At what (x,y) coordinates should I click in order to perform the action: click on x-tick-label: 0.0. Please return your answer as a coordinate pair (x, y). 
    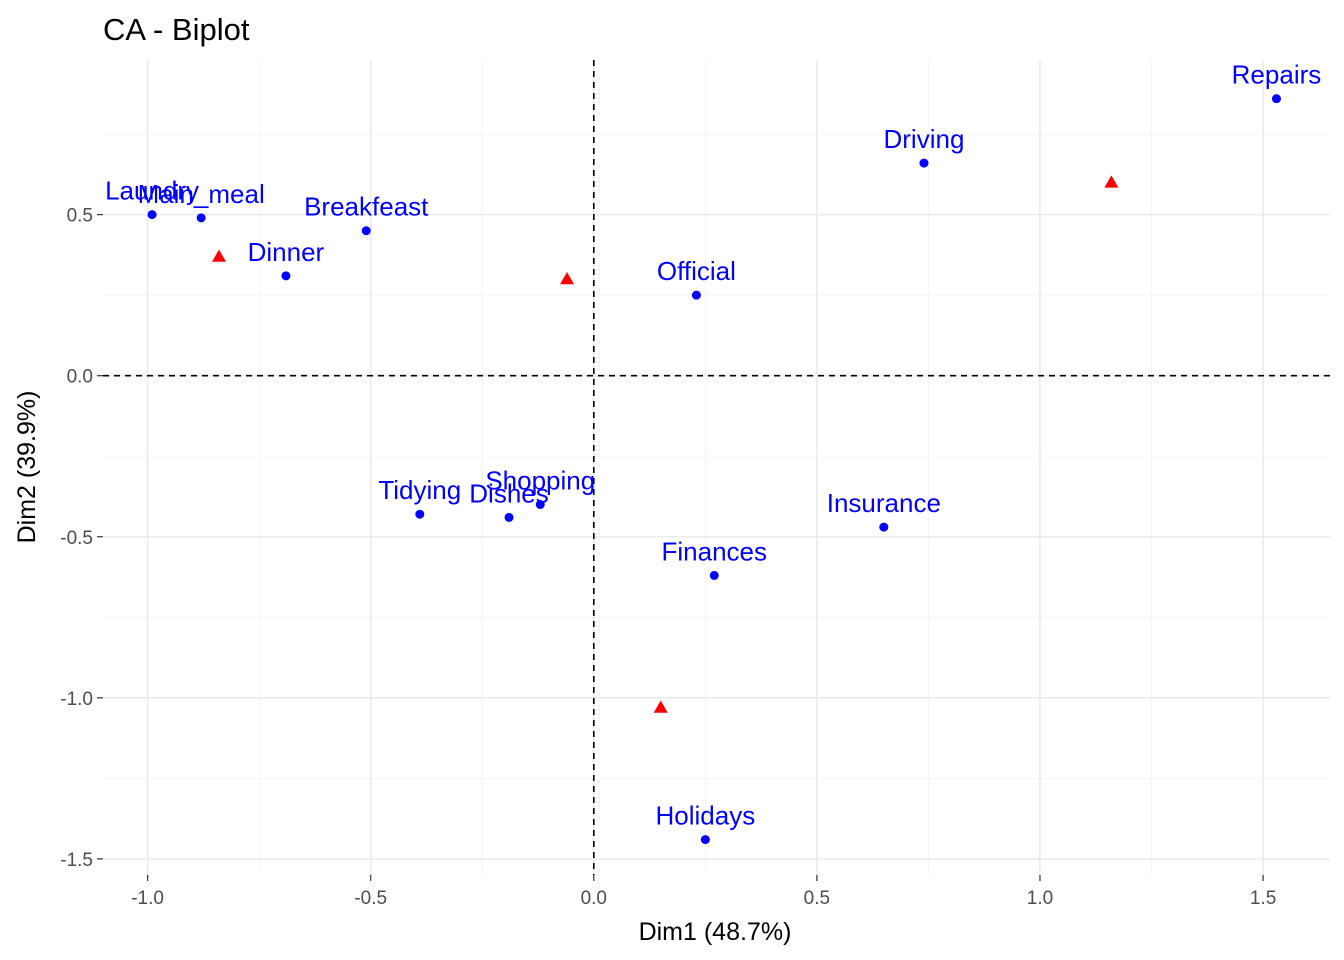
    Looking at the image, I should click on (594, 898).